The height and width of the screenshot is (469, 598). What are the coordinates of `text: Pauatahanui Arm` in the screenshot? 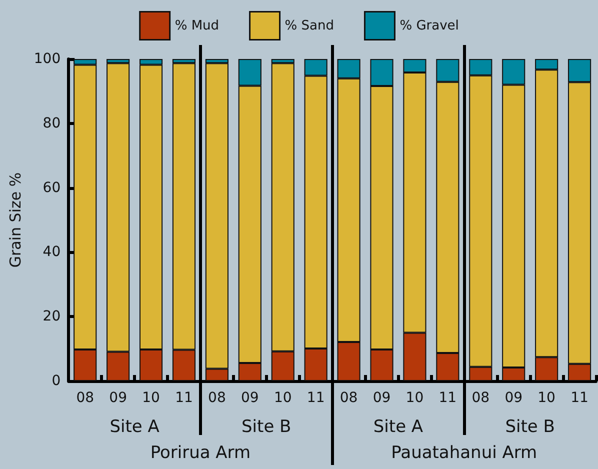 It's located at (464, 453).